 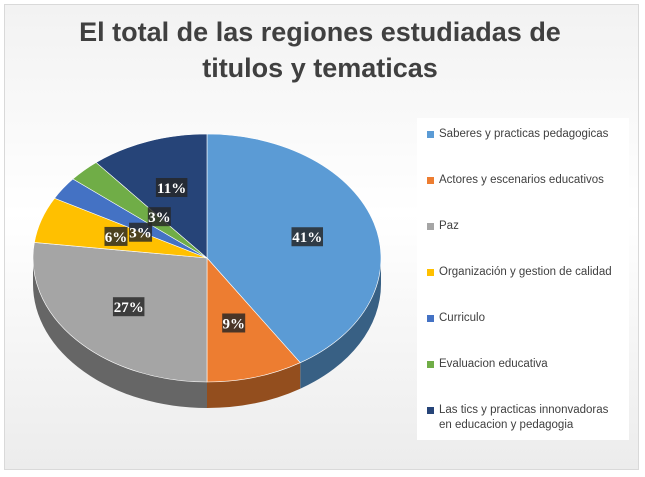 I want to click on legend-label: Organización y gestion de calidad, so click(x=525, y=272).